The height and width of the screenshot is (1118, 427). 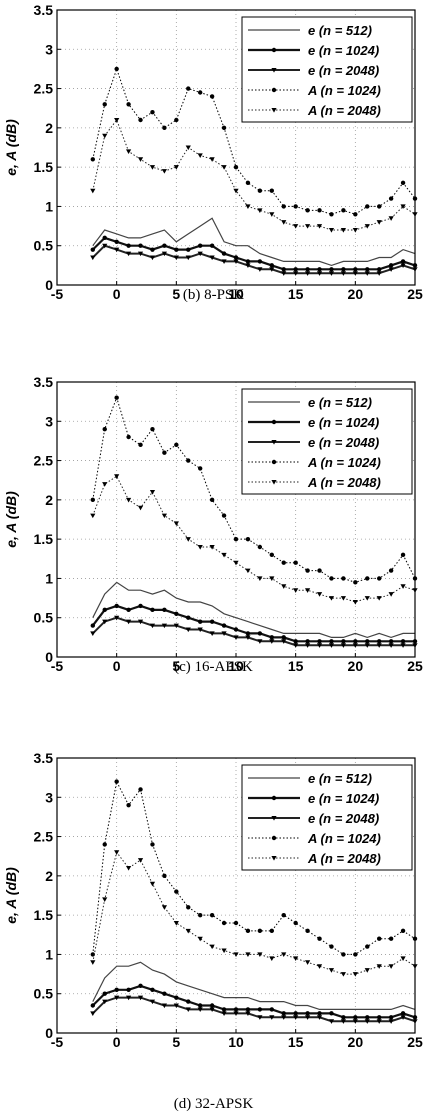 What do you see at coordinates (49, 285) in the screenshot?
I see `y-tick-label: 0` at bounding box center [49, 285].